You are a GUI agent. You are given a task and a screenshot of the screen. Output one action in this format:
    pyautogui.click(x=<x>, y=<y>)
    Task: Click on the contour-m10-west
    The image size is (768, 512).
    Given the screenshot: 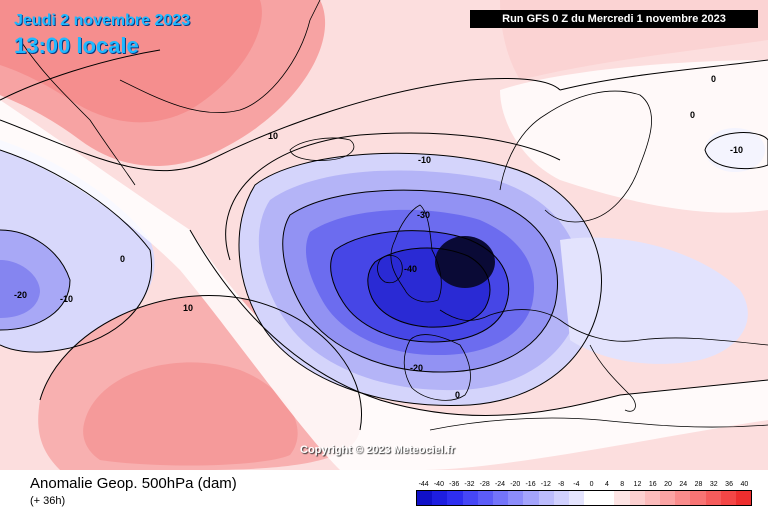 What is the action you would take?
    pyautogui.click(x=35, y=280)
    